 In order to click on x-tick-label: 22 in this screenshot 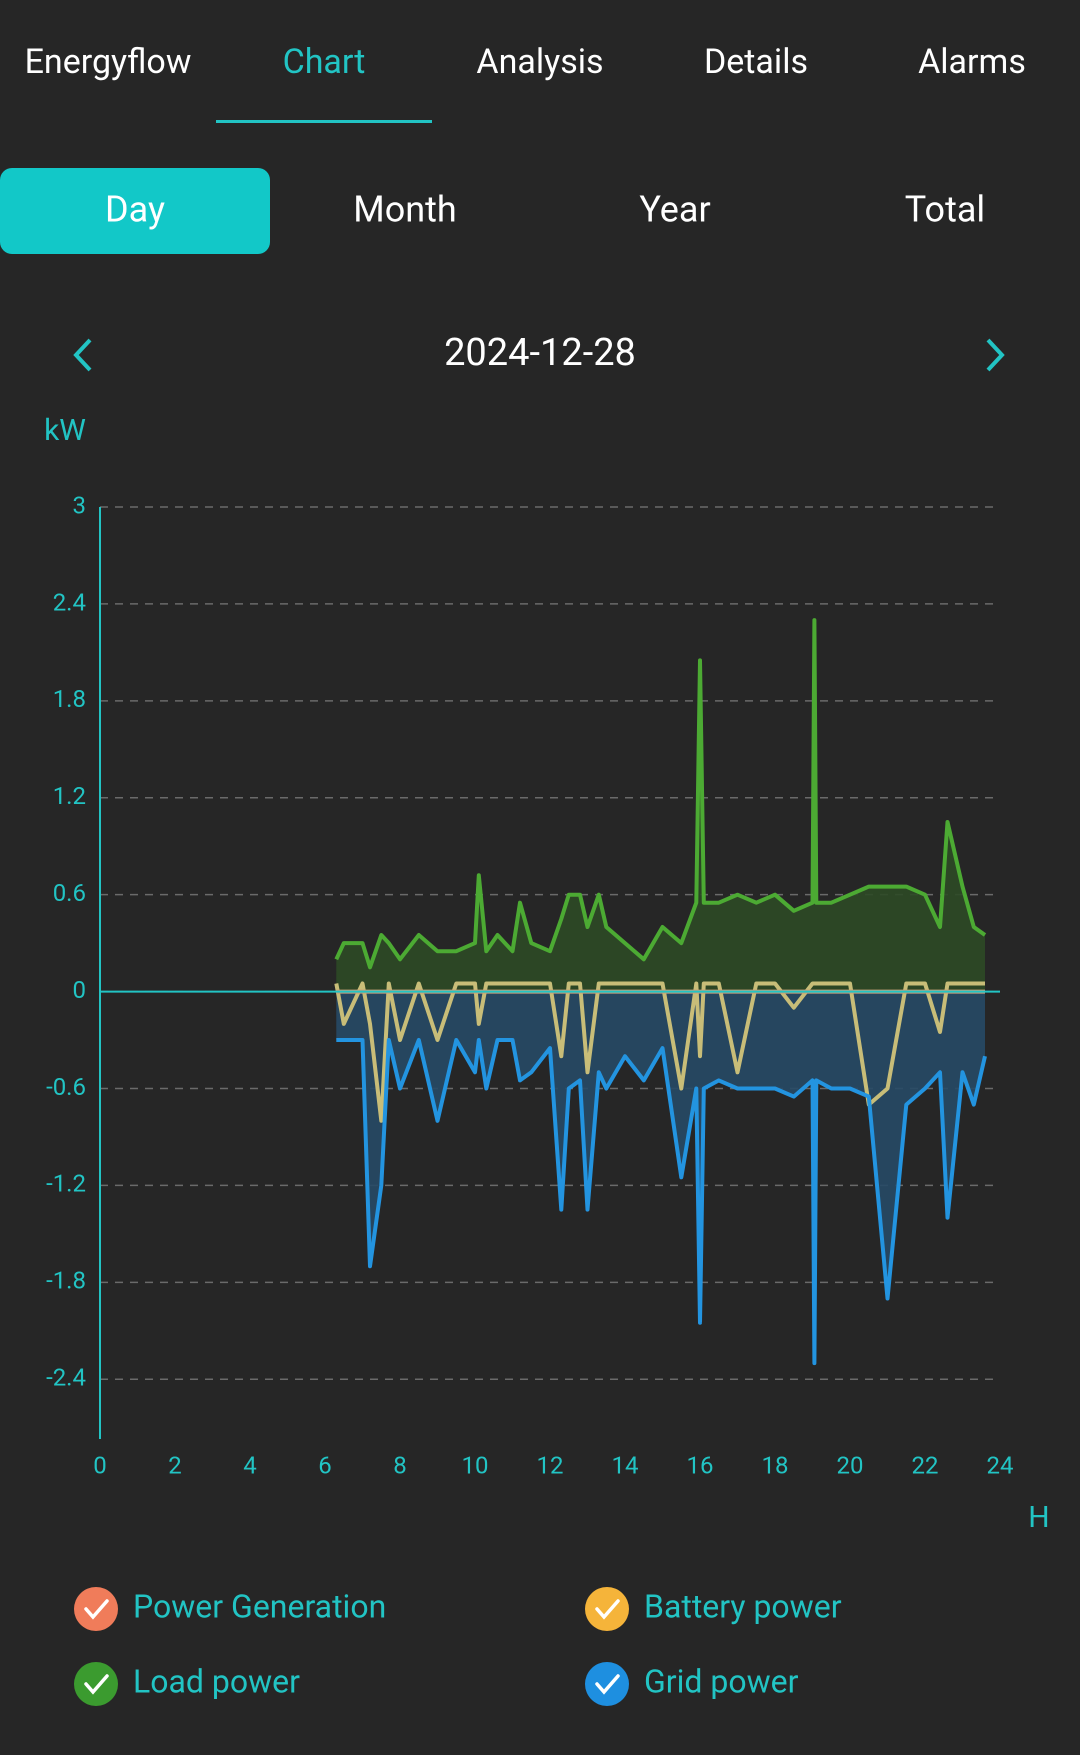, I will do `click(925, 1465)`.